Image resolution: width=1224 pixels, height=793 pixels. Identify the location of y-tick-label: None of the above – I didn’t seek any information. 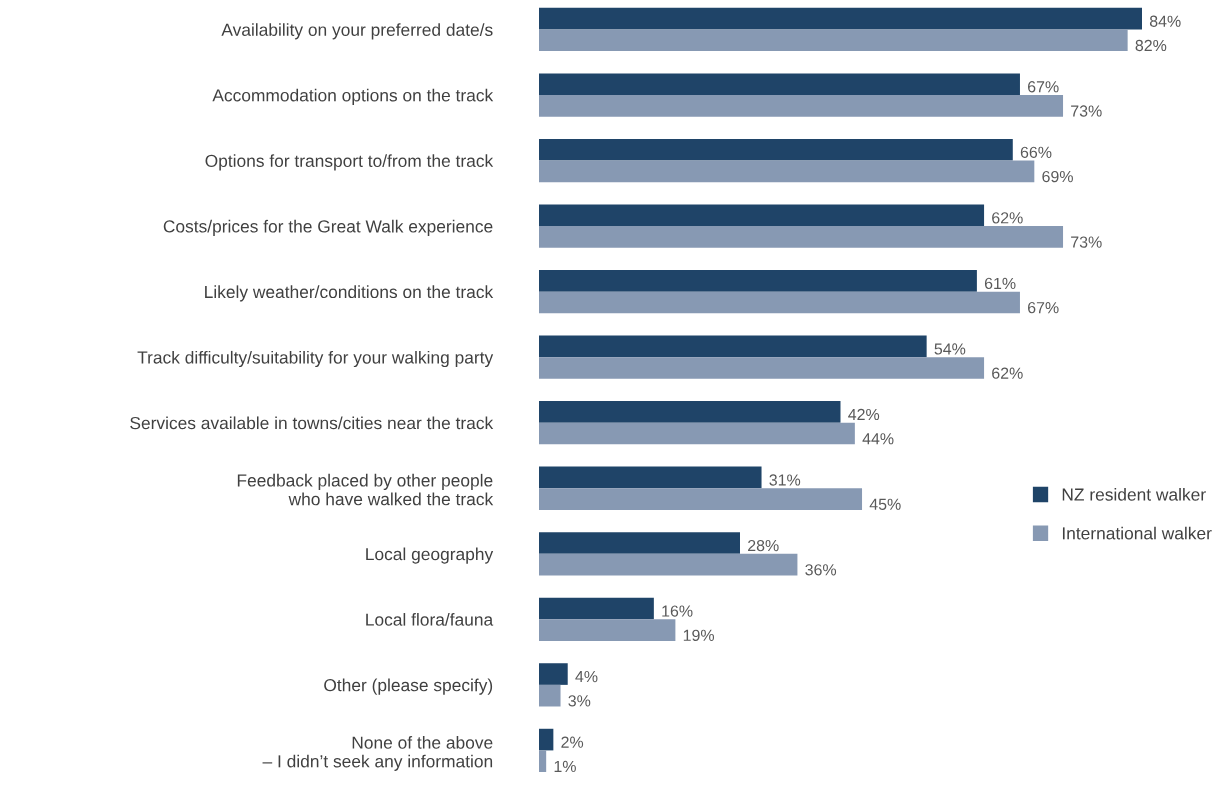
(377, 753).